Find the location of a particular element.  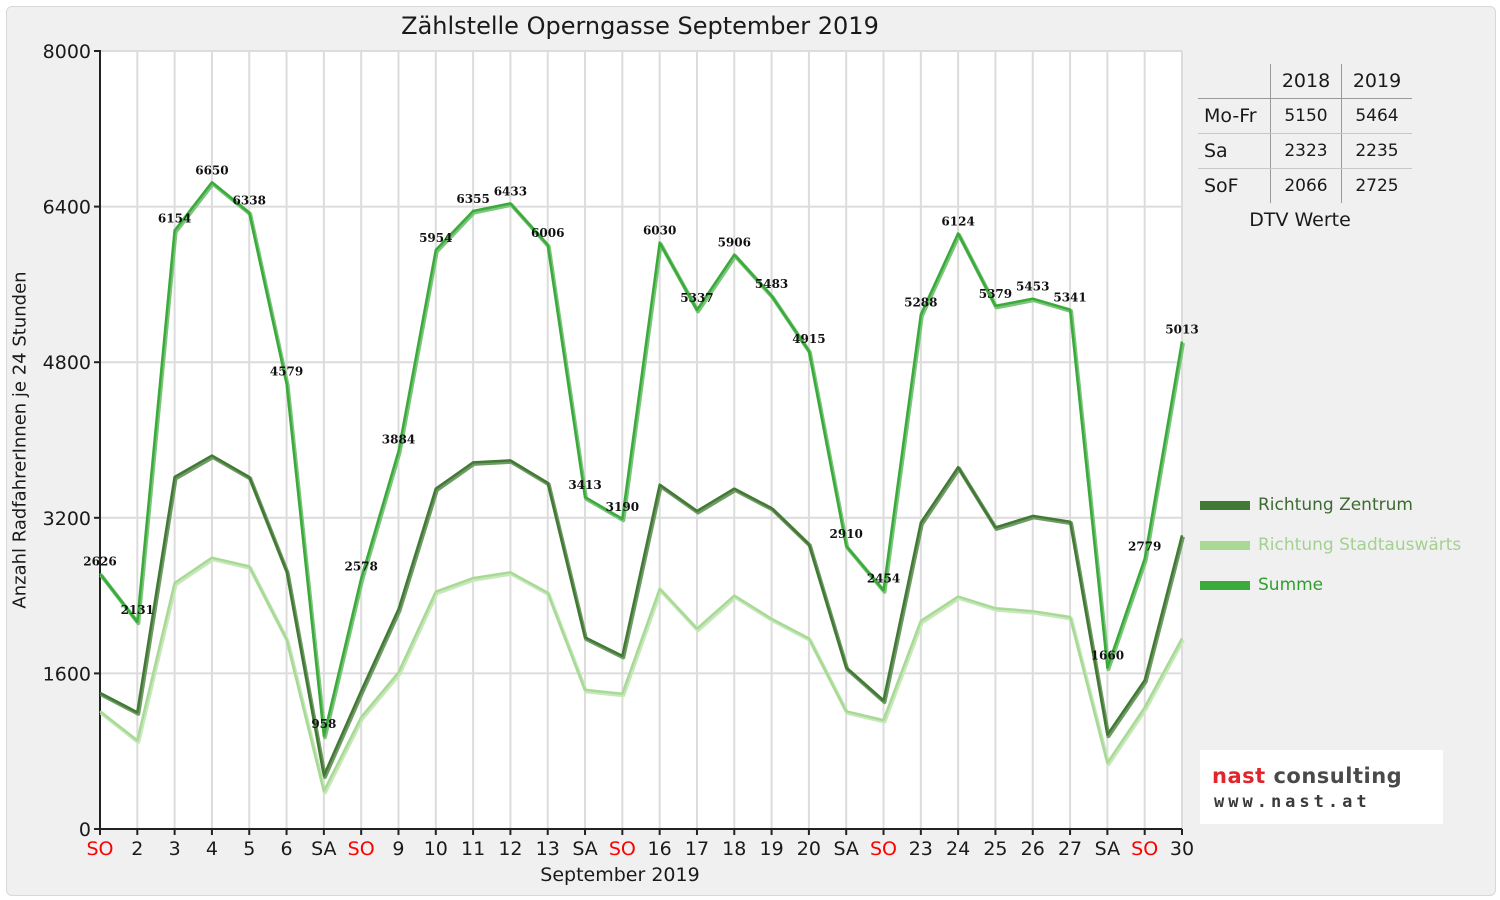

dtv-value-2019: 2725 is located at coordinates (1377, 186).